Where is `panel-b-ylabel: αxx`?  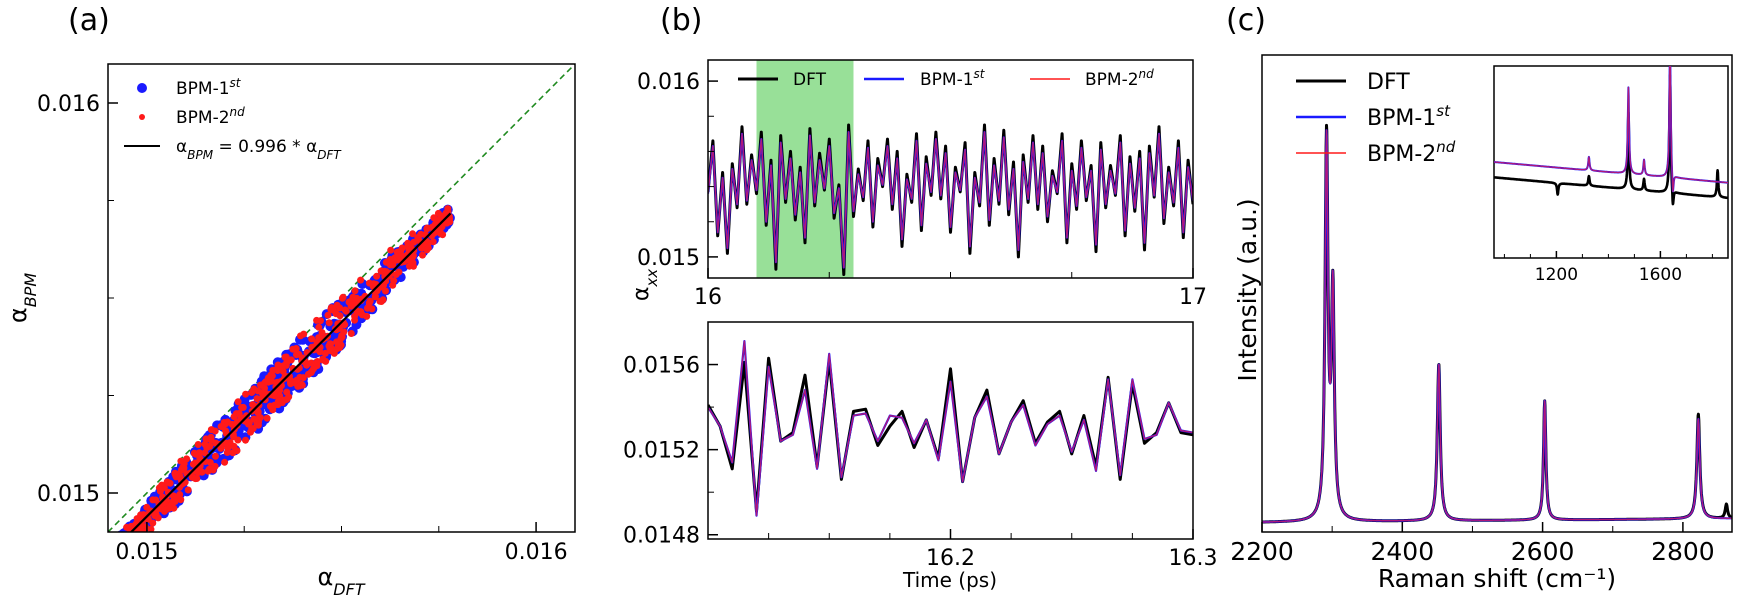 panel-b-ylabel: αxx is located at coordinates (645, 285).